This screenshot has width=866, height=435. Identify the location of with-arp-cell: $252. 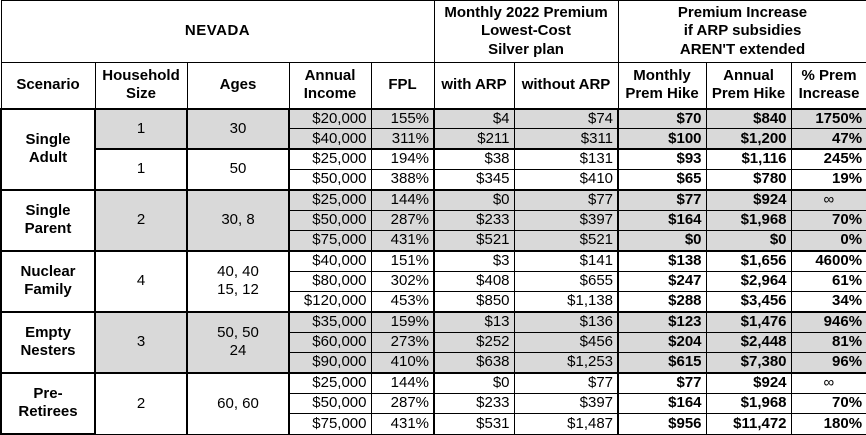
(474, 342).